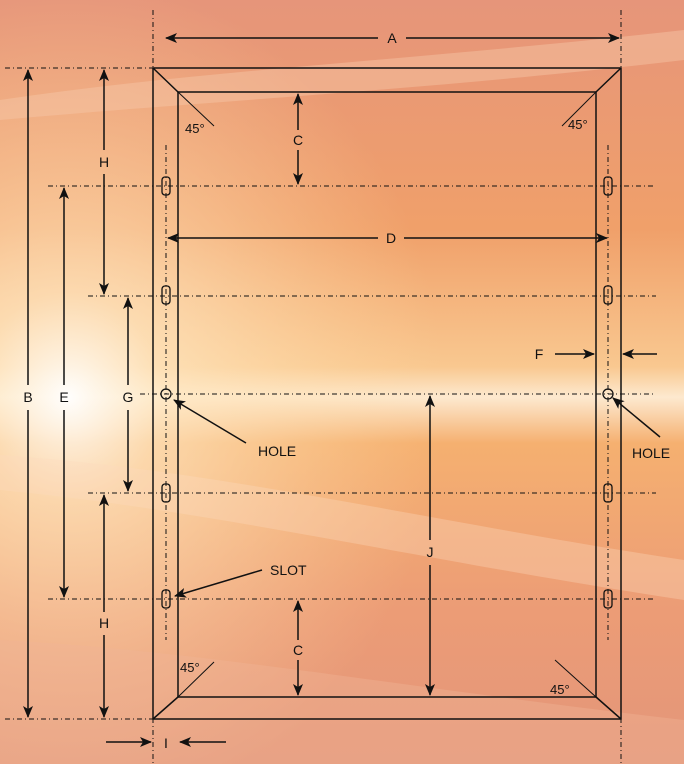  Describe the element at coordinates (298, 140) in the screenshot. I see `label-c-top: C` at that location.